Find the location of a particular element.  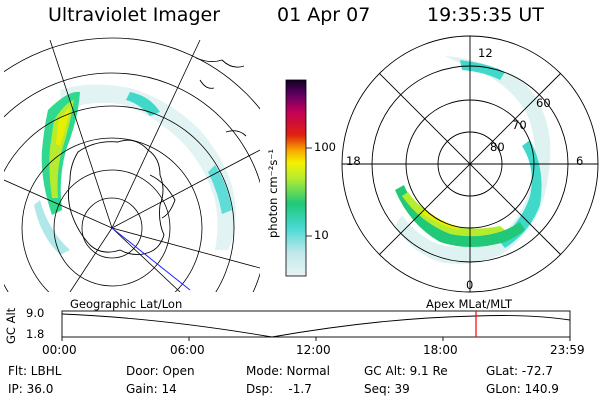

timeline-y-tick-low: 1.8 is located at coordinates (35, 334).